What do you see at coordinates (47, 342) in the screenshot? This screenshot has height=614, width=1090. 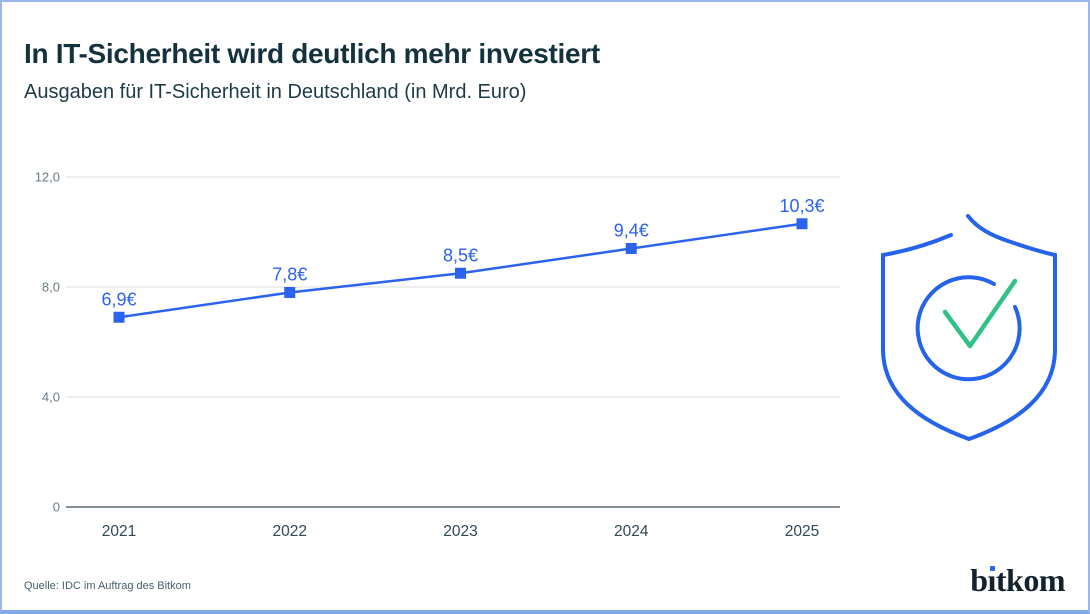 I see `y-axis-labels: 0 4,0 8,0 12,0` at bounding box center [47, 342].